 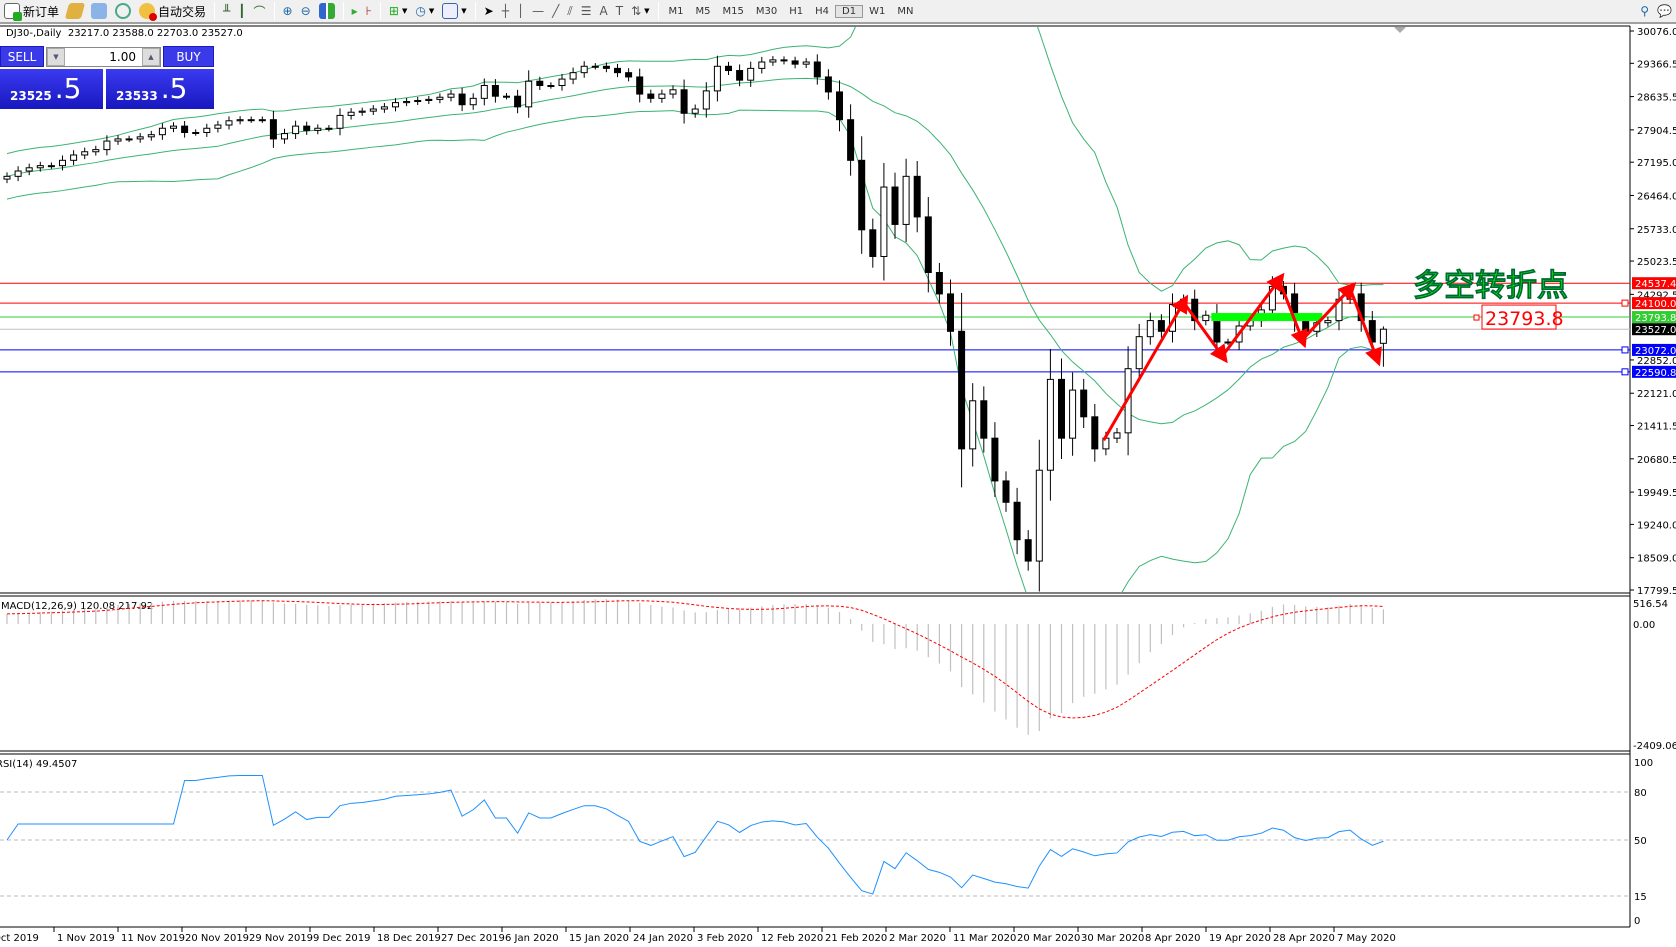 What do you see at coordinates (260, 11) in the screenshot?
I see `line-chart-button: ⌒` at bounding box center [260, 11].